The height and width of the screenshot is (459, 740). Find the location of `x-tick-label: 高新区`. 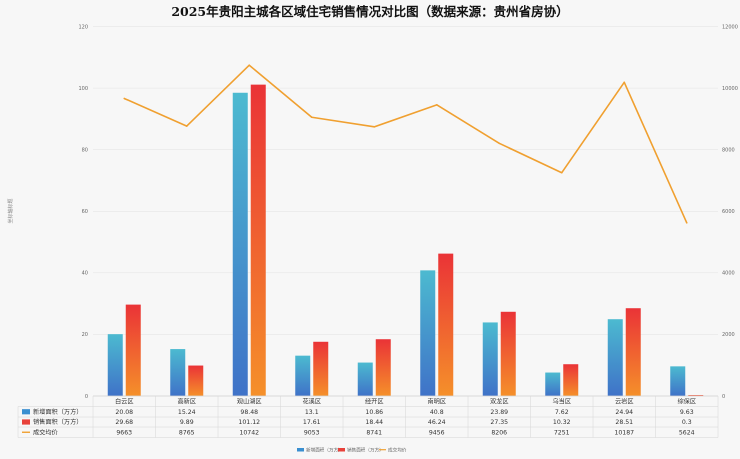

x-tick-label: 高新区 is located at coordinates (186, 401).